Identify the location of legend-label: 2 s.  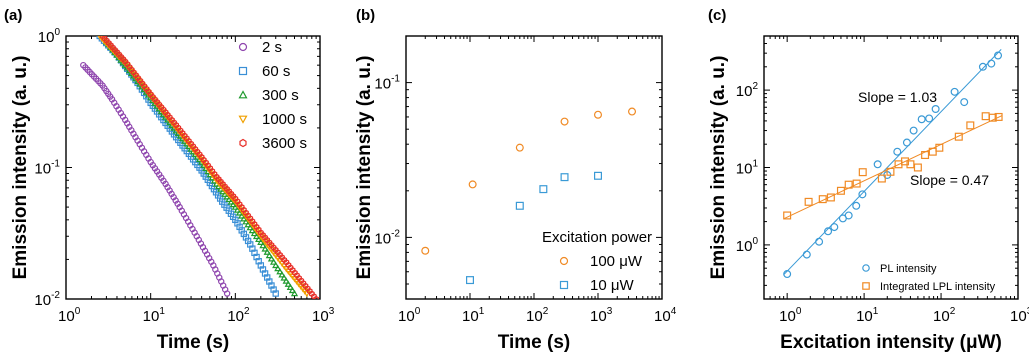
(272, 47).